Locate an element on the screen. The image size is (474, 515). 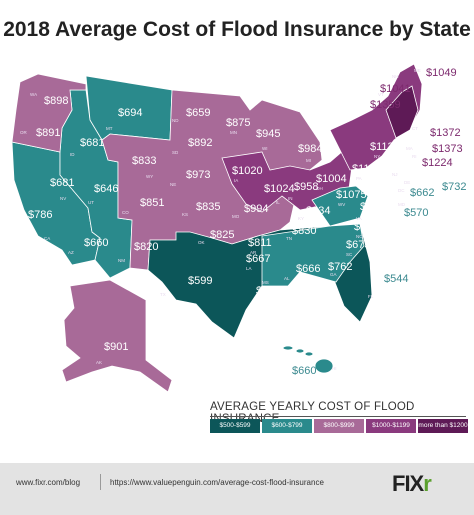
label-id: $681 is located at coordinates (92, 143).